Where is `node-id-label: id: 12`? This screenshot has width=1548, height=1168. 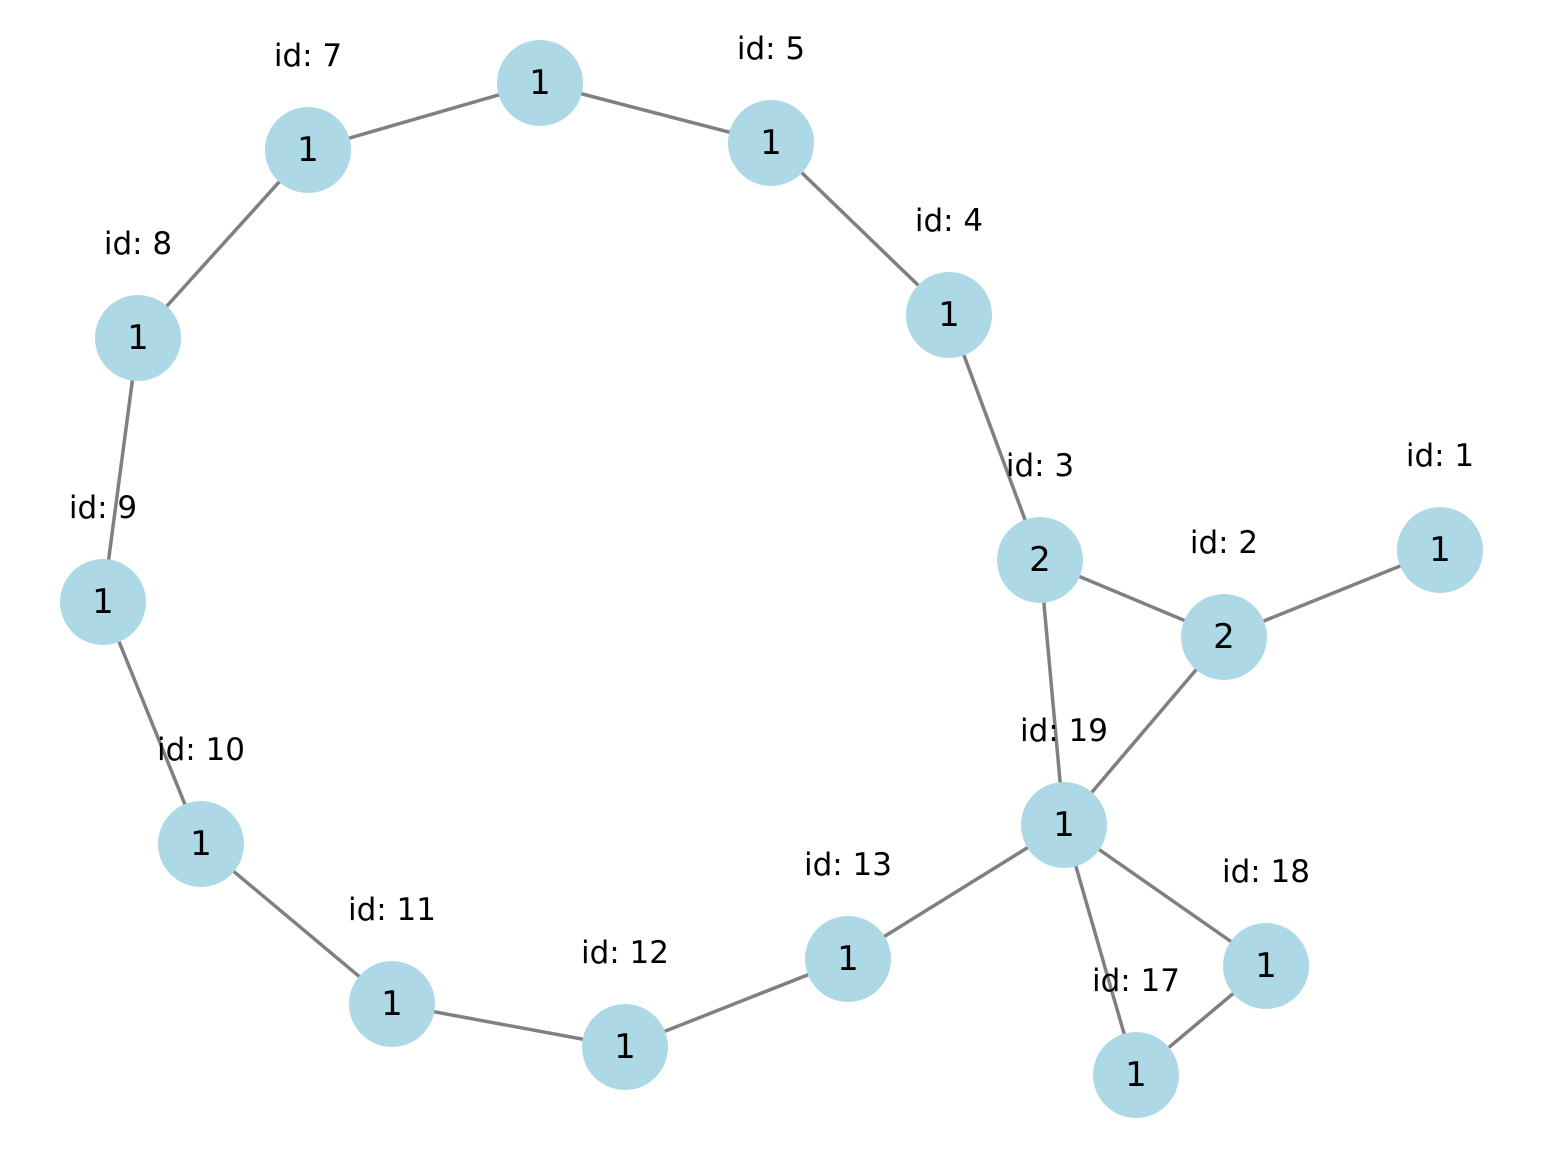 node-id-label: id: 12 is located at coordinates (625, 953).